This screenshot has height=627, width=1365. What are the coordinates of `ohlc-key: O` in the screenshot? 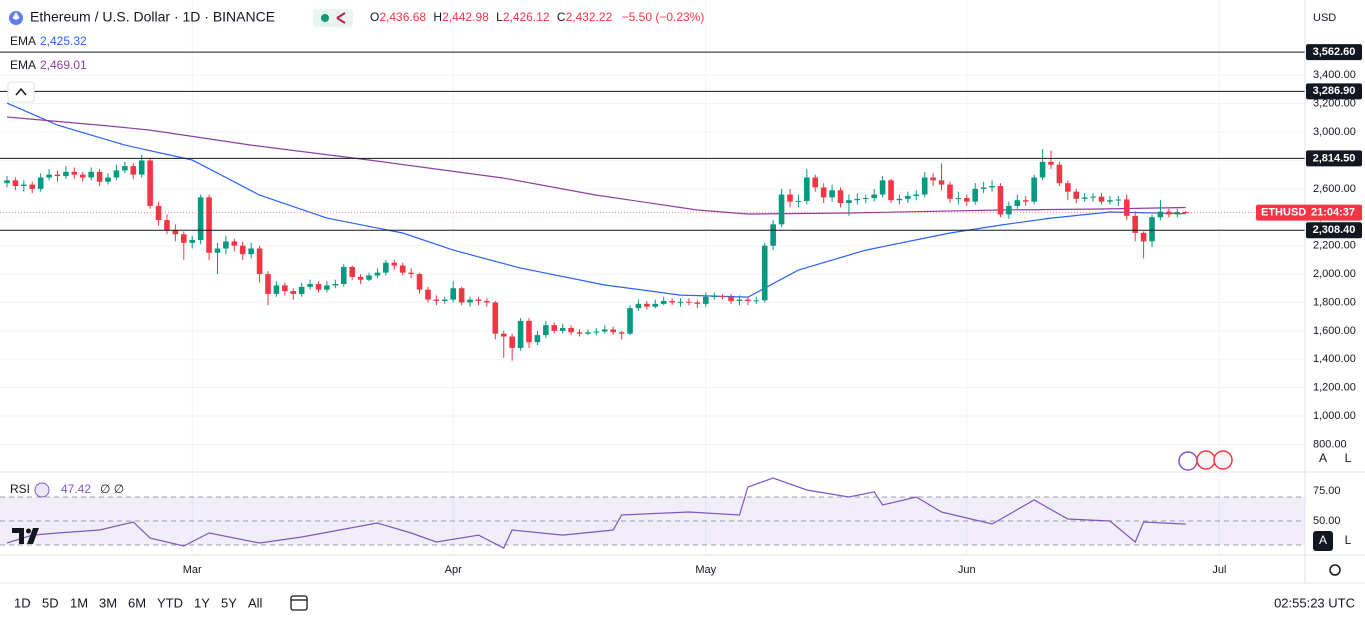 It's located at (374, 17).